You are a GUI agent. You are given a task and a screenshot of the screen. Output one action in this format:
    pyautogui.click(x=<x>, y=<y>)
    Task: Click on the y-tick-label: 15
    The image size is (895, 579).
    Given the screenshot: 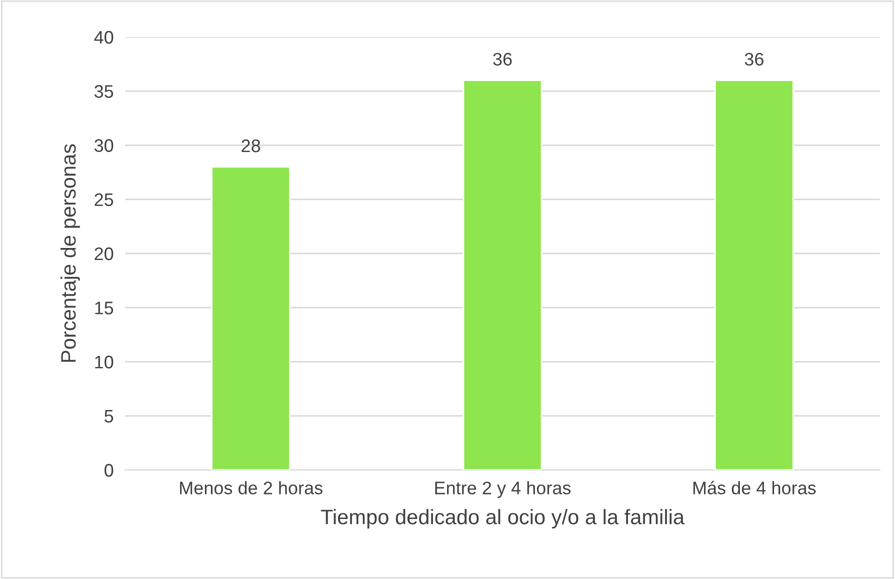 What is the action you would take?
    pyautogui.click(x=104, y=308)
    